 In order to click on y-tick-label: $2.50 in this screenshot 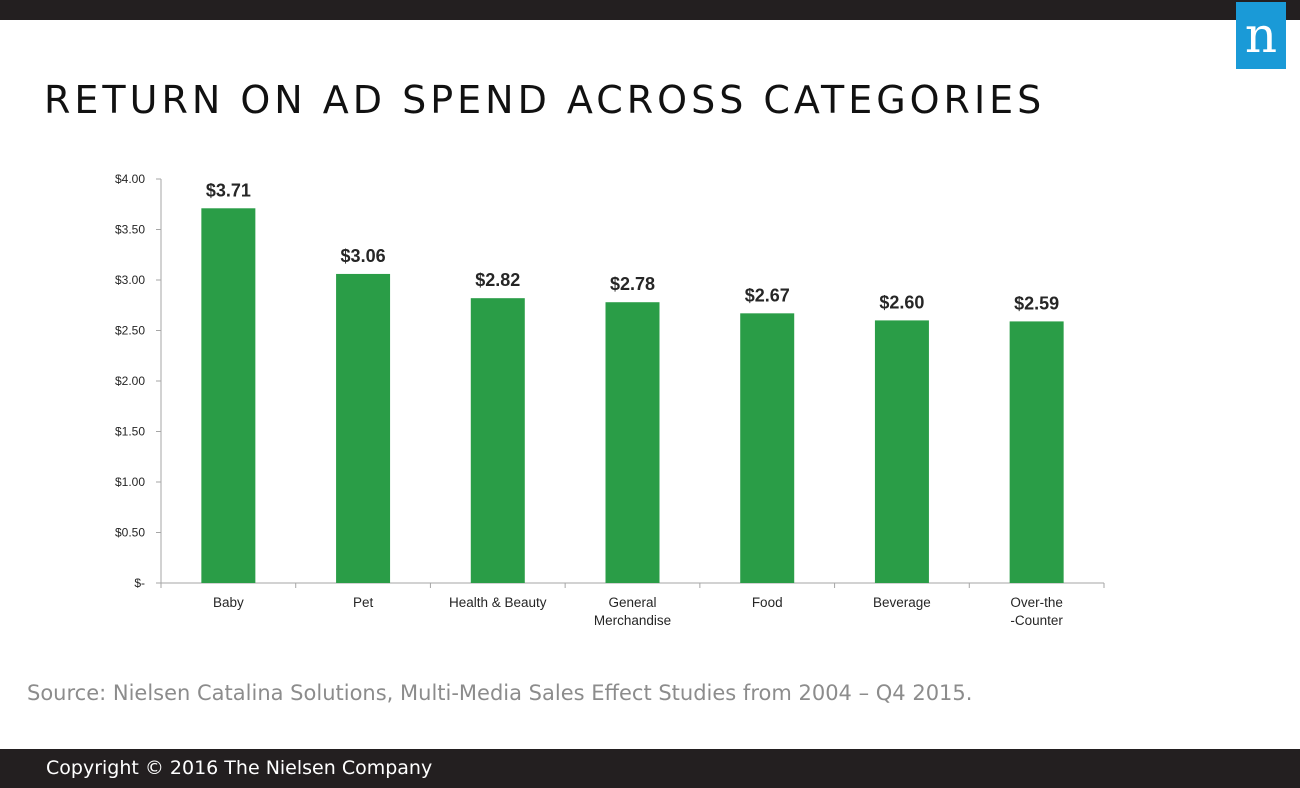, I will do `click(130, 331)`.